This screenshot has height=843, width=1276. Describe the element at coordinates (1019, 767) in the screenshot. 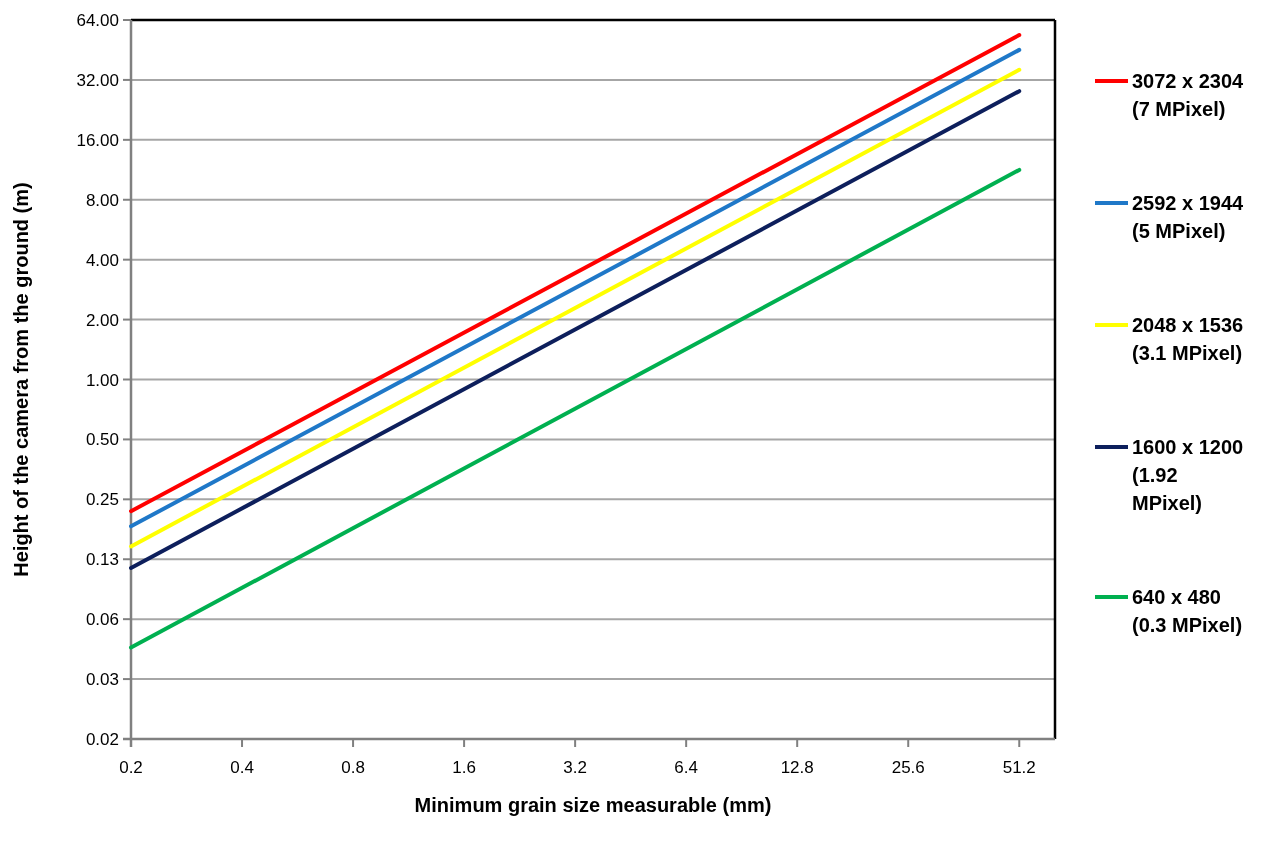

I see `x-tick-label: 51.2` at that location.